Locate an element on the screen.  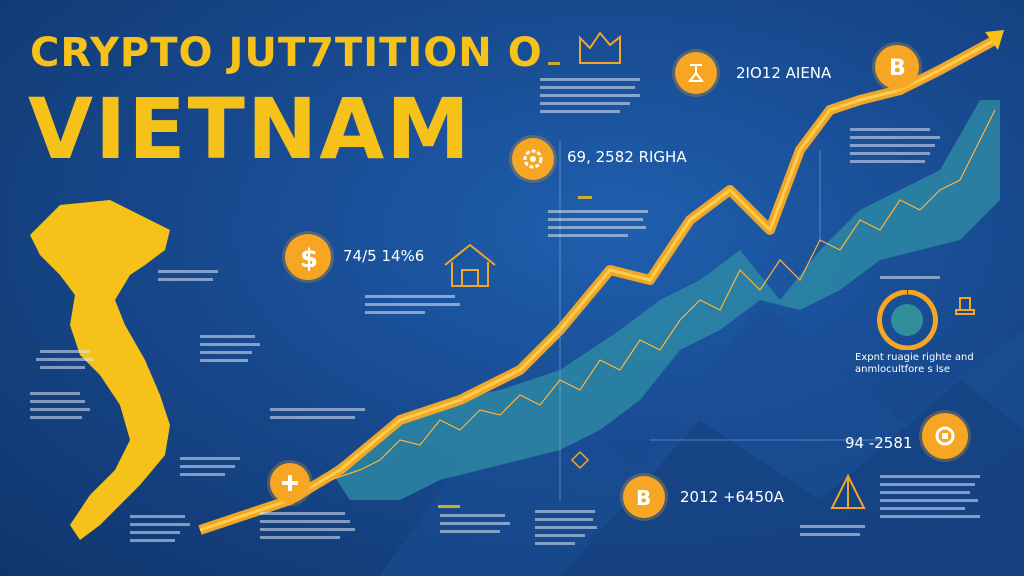
vietnam-map is located at coordinates (100, 370).